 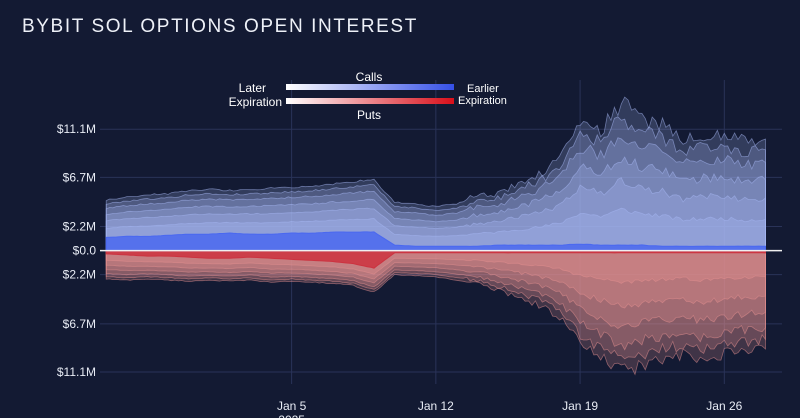 What do you see at coordinates (370, 87) in the screenshot?
I see `legend-calls-gradient` at bounding box center [370, 87].